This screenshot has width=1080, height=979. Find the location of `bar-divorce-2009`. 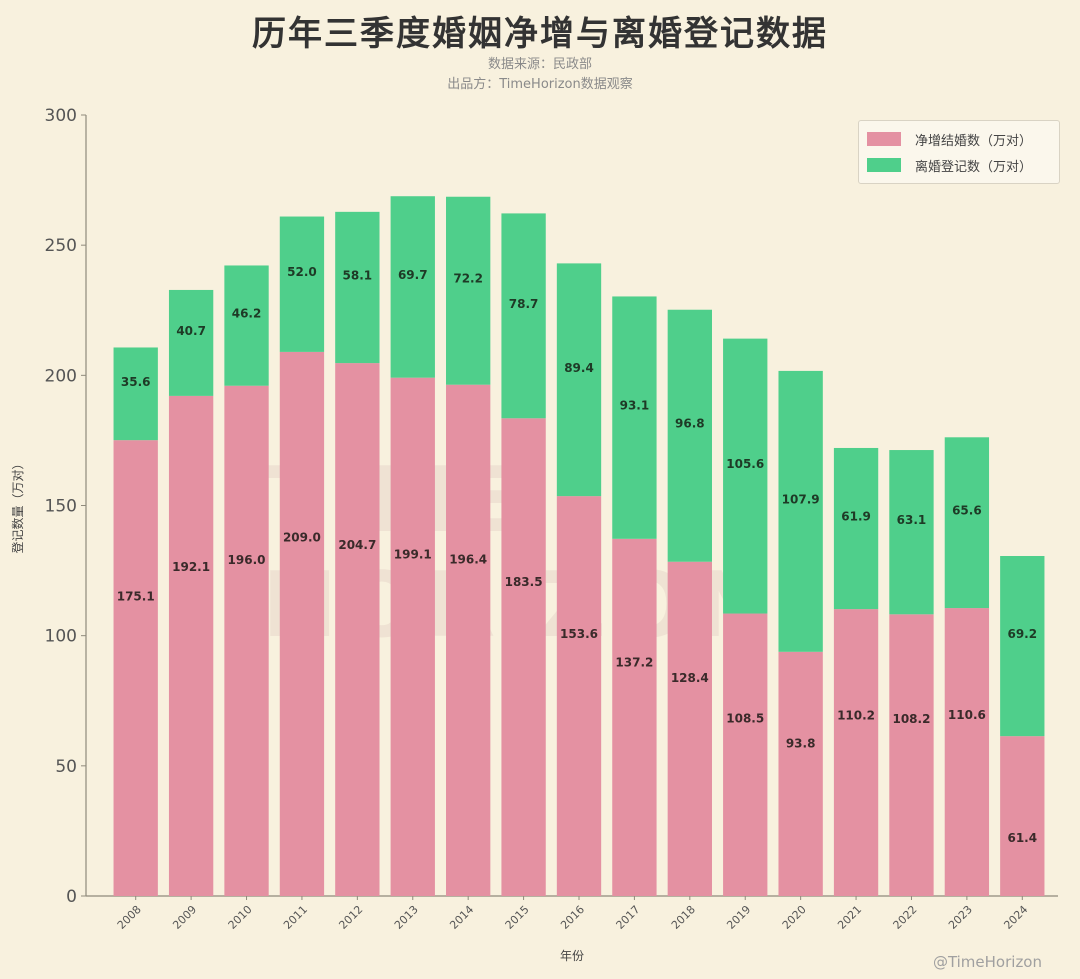

bar-divorce-2009 is located at coordinates (191, 342).